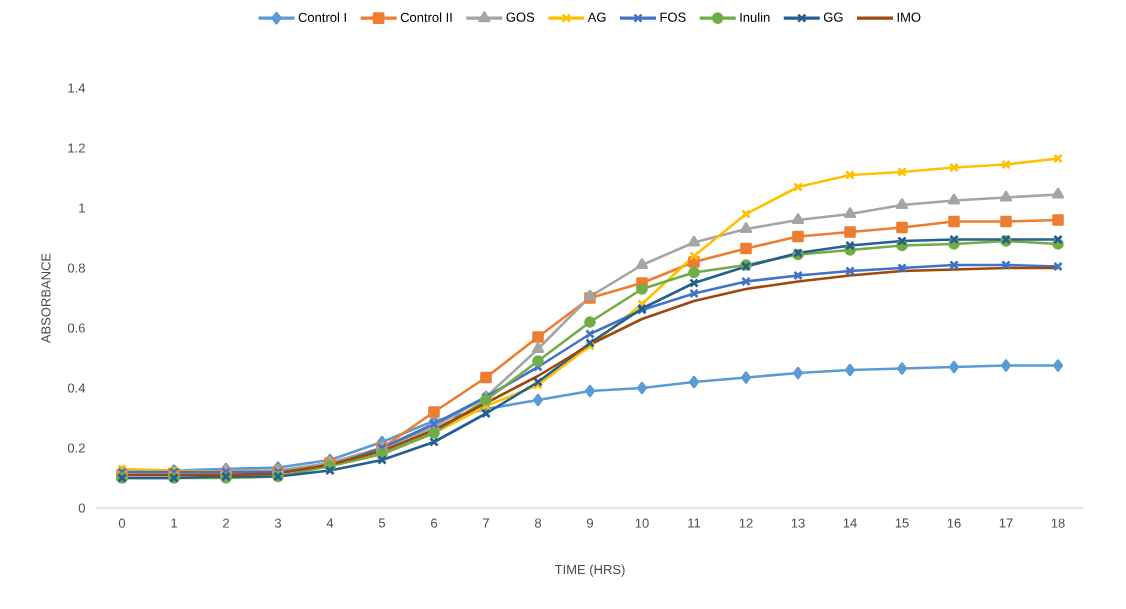 The image size is (1126, 609). Describe the element at coordinates (673, 17) in the screenshot. I see `legend-label: FOS` at that location.